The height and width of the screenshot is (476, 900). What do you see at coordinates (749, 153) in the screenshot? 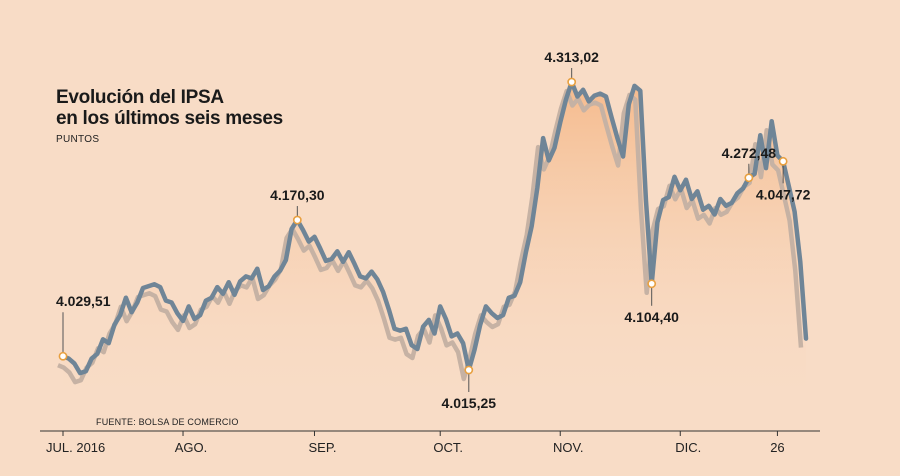
I see `annotation-label: 4.272,48` at bounding box center [749, 153].